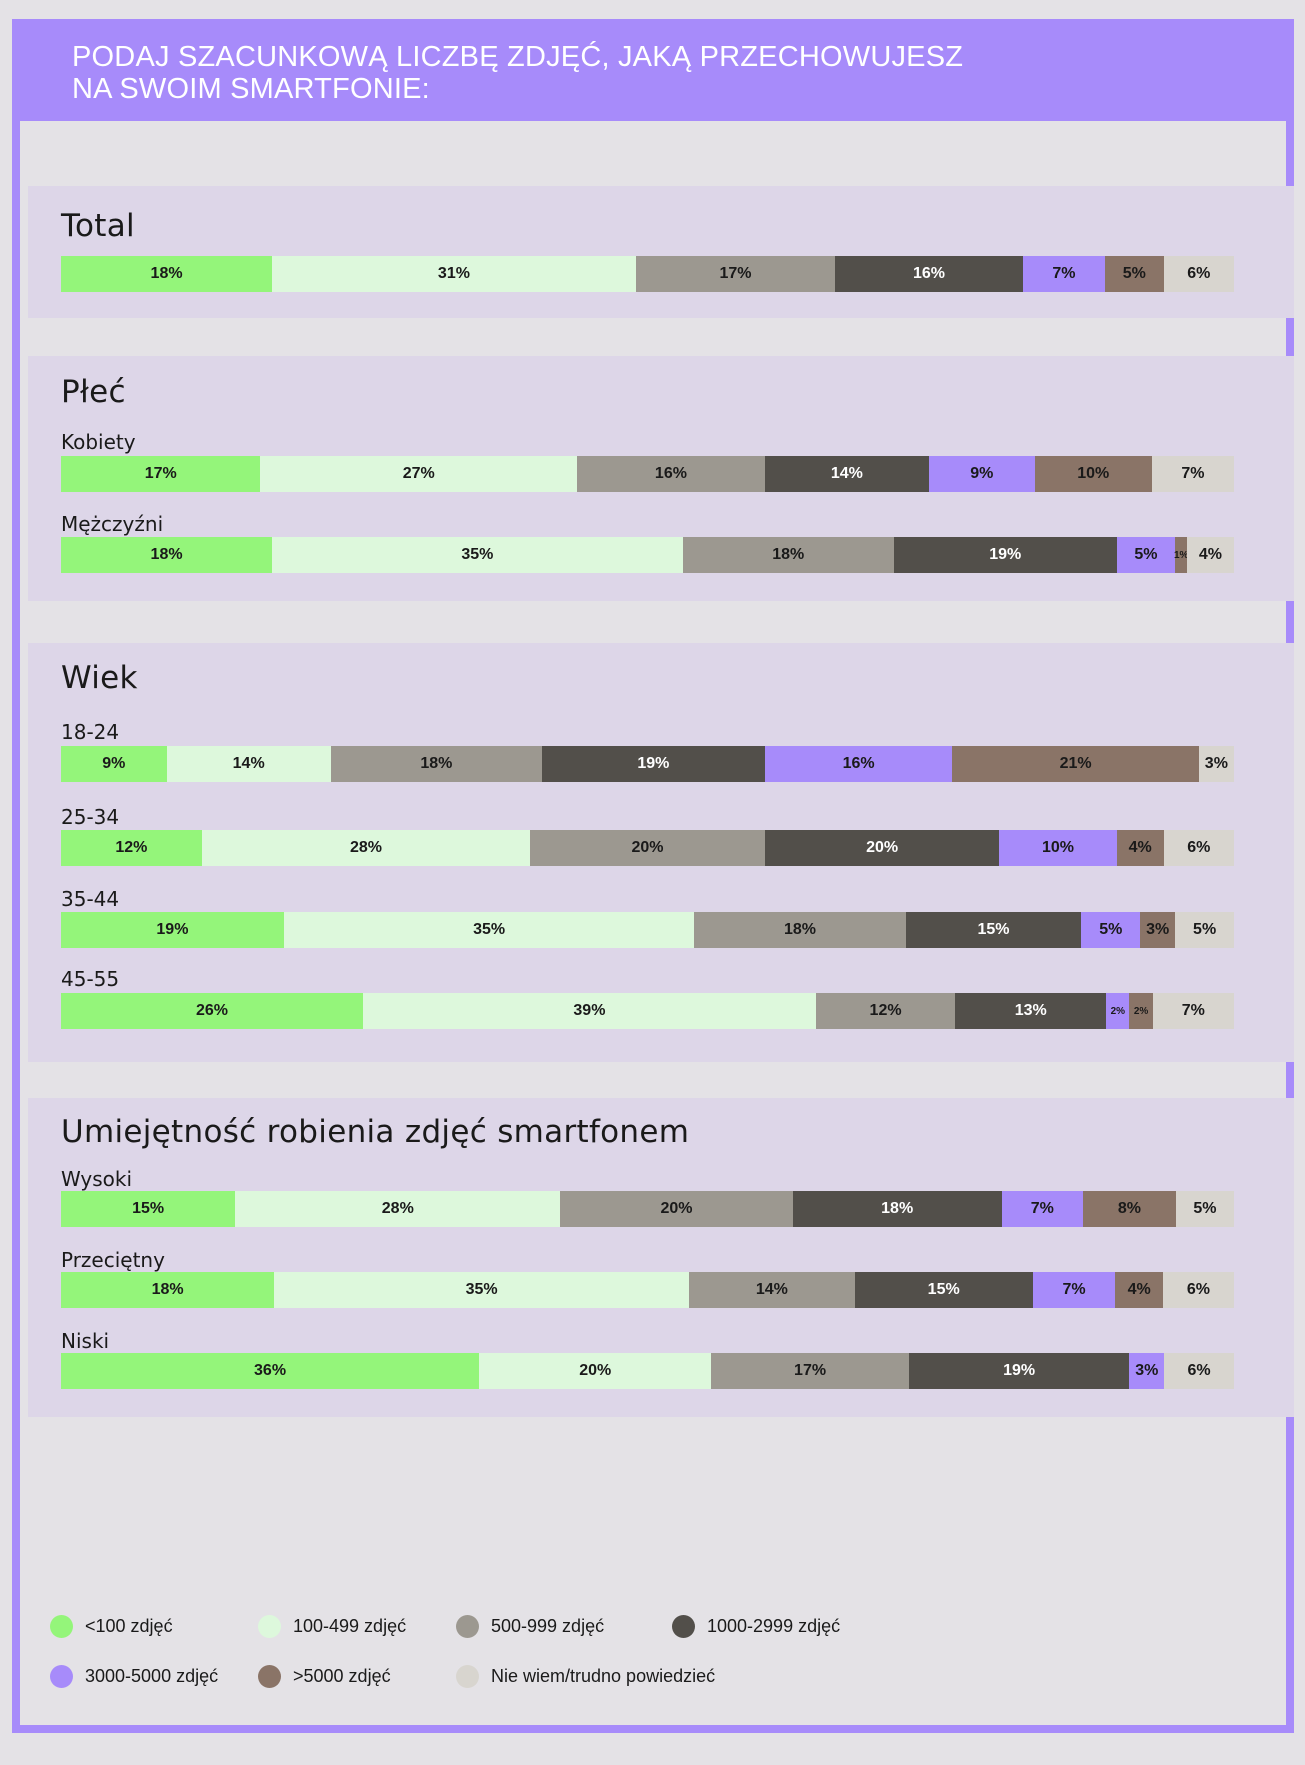 The width and height of the screenshot is (1305, 1765). What do you see at coordinates (858, 764) in the screenshot?
I see `bar-segment-5: 16%` at bounding box center [858, 764].